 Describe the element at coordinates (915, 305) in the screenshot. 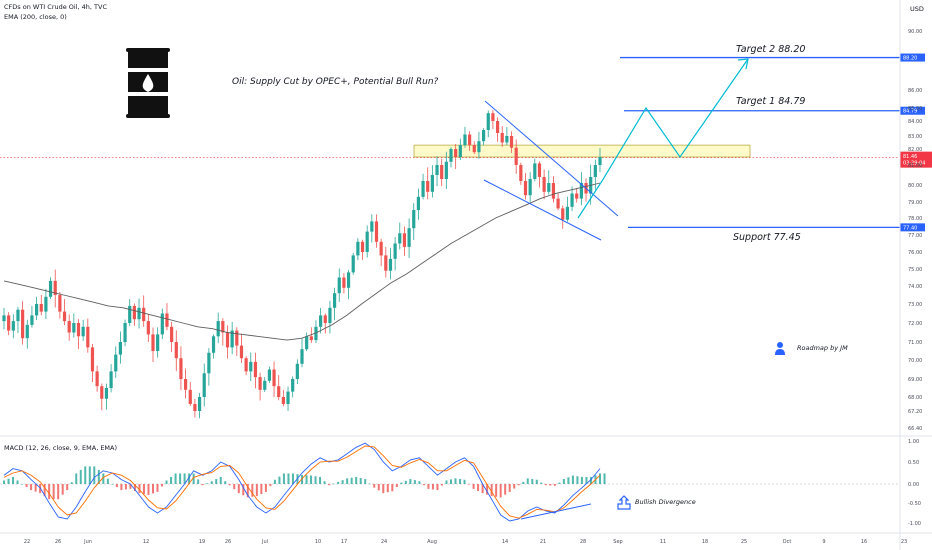

I see `price-tick-label: 73.00` at that location.